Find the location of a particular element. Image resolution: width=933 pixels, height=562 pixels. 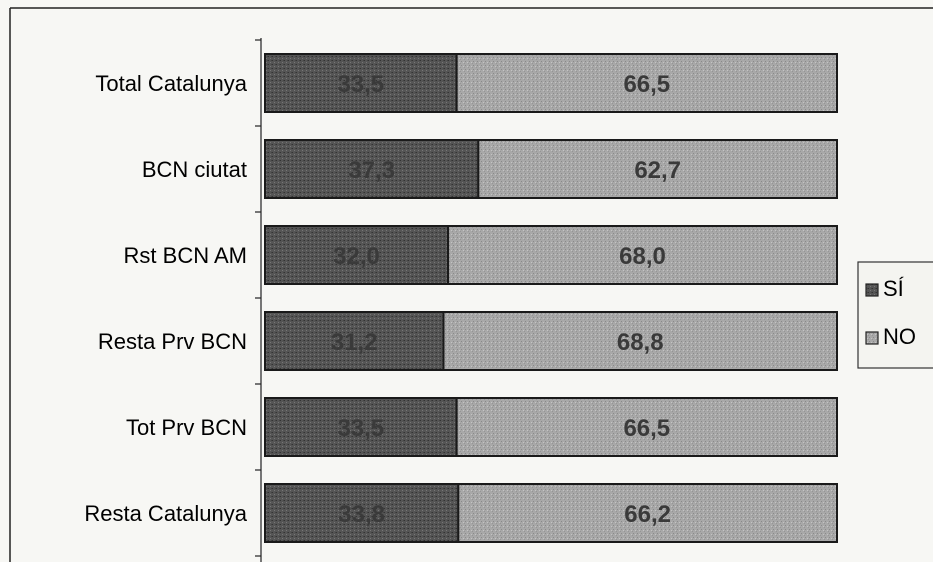

legend-label-no: NO is located at coordinates (899, 336).